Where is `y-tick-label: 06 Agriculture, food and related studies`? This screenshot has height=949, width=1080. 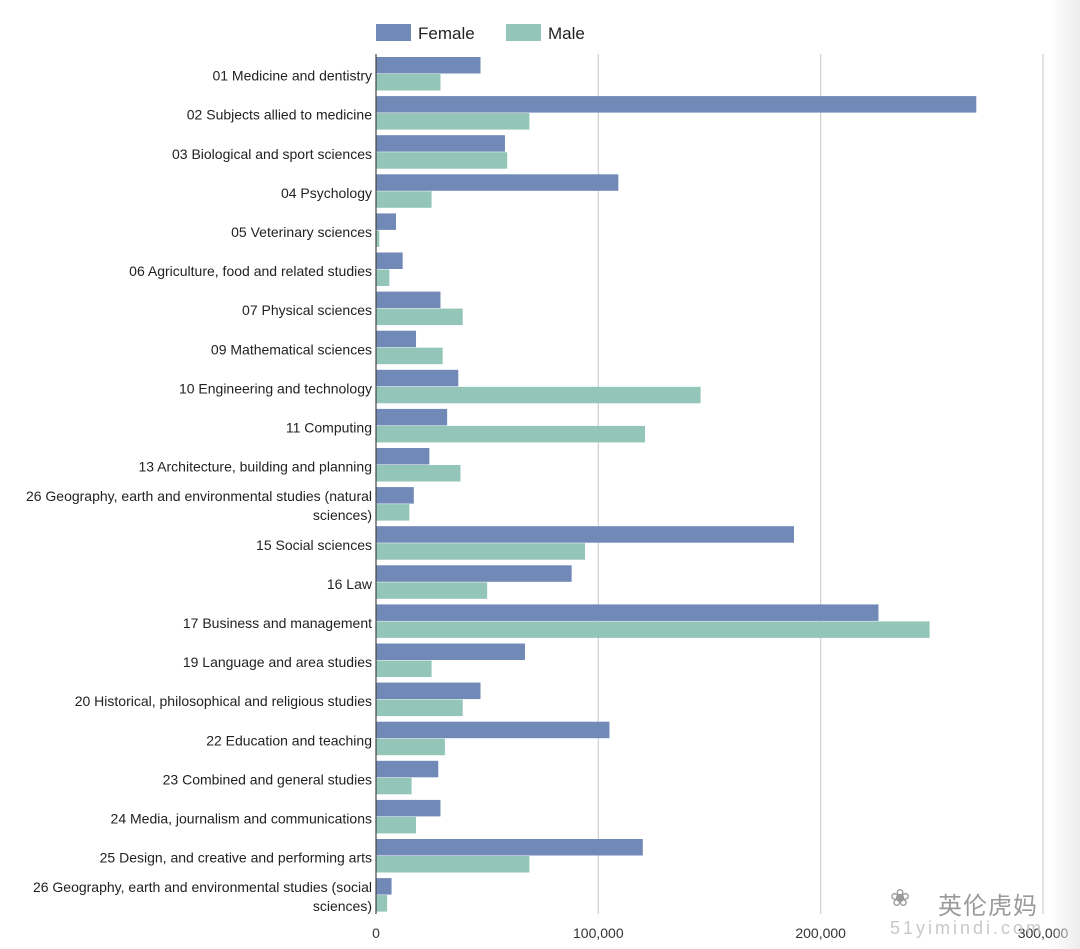
y-tick-label: 06 Agriculture, food and related studies is located at coordinates (250, 271).